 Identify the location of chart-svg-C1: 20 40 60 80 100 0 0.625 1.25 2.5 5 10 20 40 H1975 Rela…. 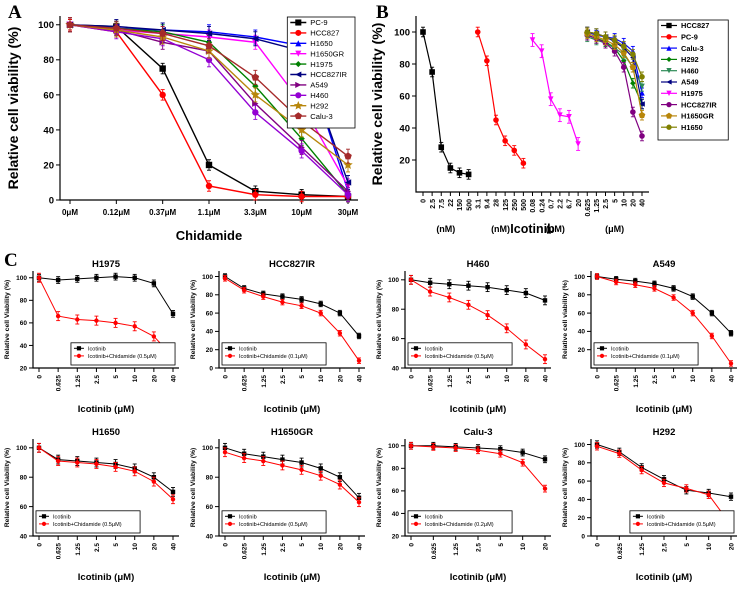
(91, 337).